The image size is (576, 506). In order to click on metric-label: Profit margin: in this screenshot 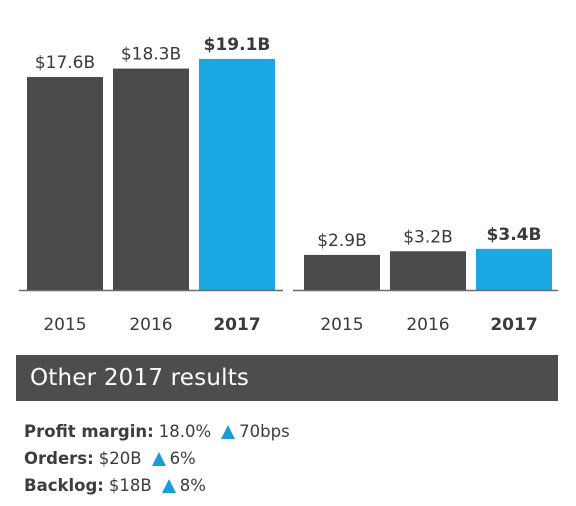, I will do `click(89, 431)`.